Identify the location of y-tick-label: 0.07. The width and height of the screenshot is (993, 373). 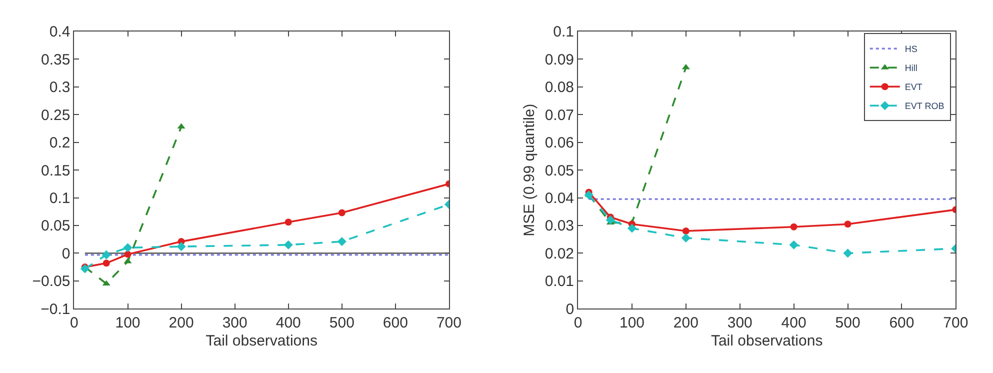
(559, 115).